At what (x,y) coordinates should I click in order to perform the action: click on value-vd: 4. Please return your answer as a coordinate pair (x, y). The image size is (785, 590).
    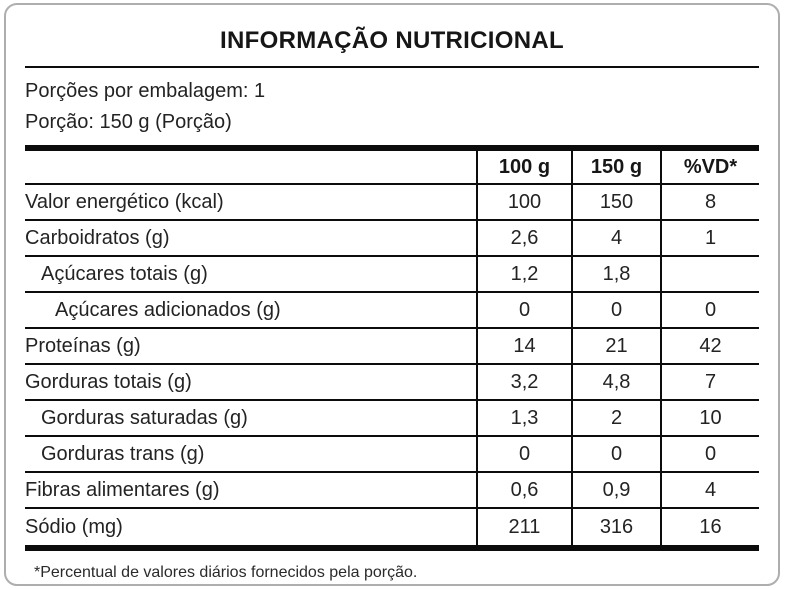
    Looking at the image, I should click on (709, 490).